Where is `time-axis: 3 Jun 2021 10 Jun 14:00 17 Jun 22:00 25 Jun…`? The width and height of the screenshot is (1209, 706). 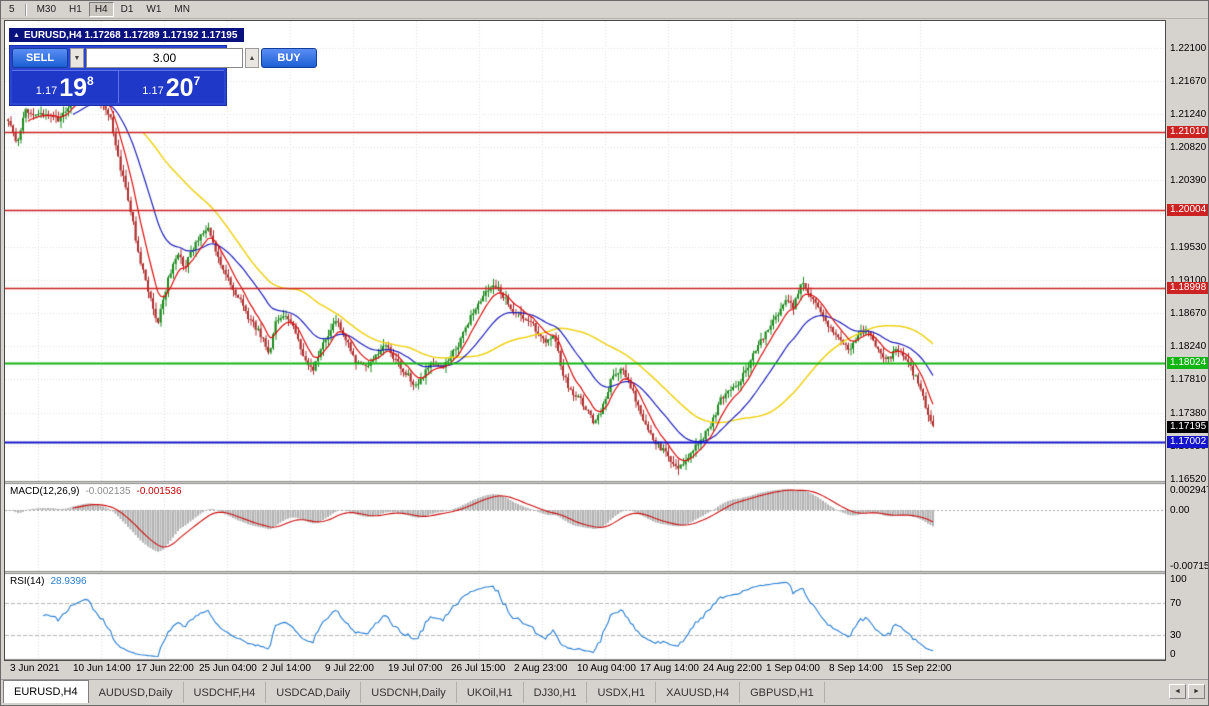
time-axis: 3 Jun 2021 10 Jun 14:00 17 Jun 22:00 25 Jun… is located at coordinates (587, 669).